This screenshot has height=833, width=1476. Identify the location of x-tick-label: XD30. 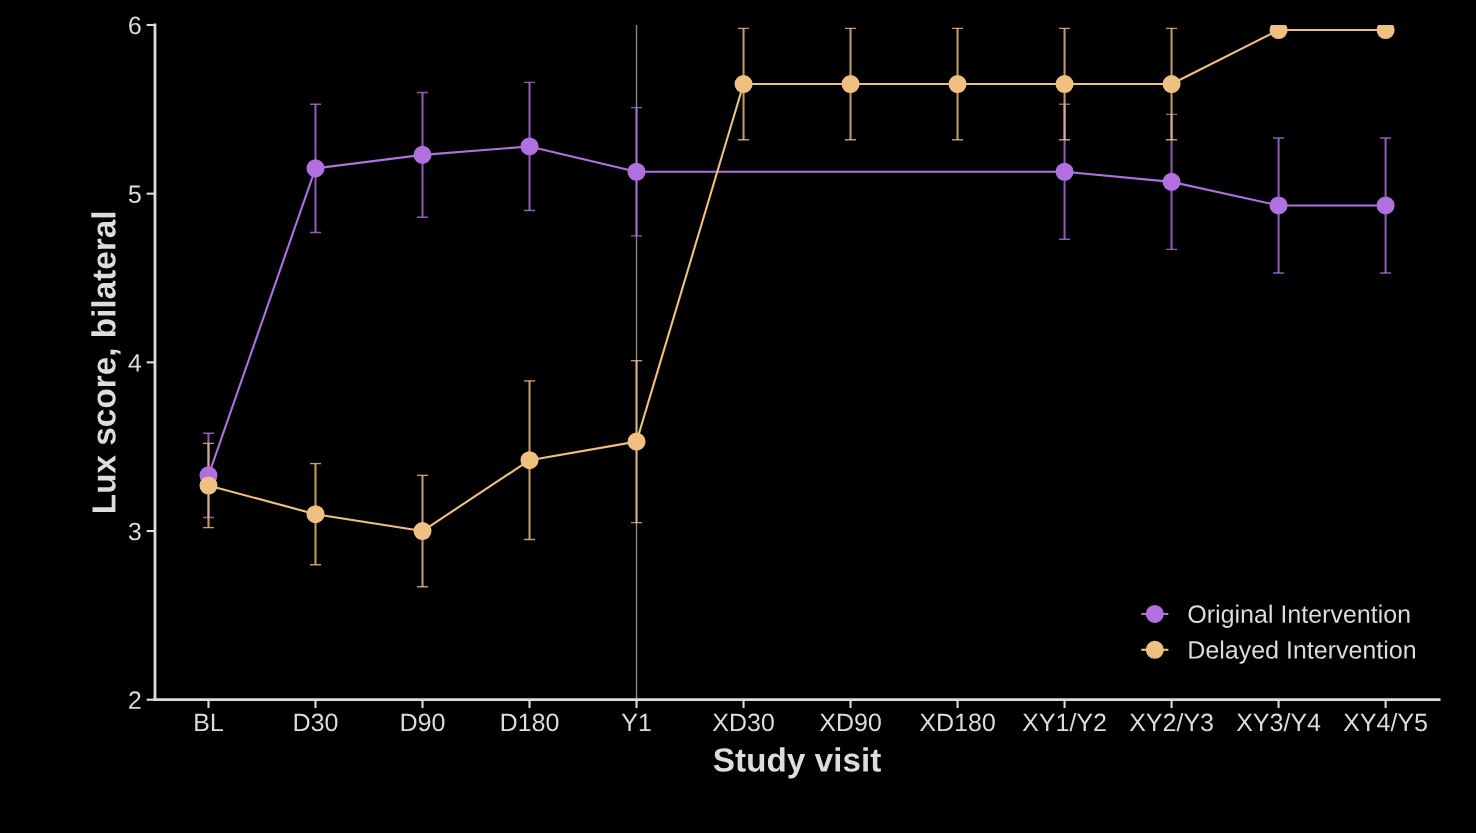
(743, 722).